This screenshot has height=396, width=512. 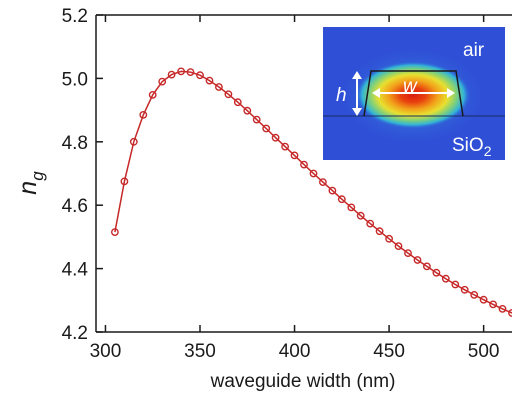 I want to click on inset-label-w: w, so click(x=410, y=86).